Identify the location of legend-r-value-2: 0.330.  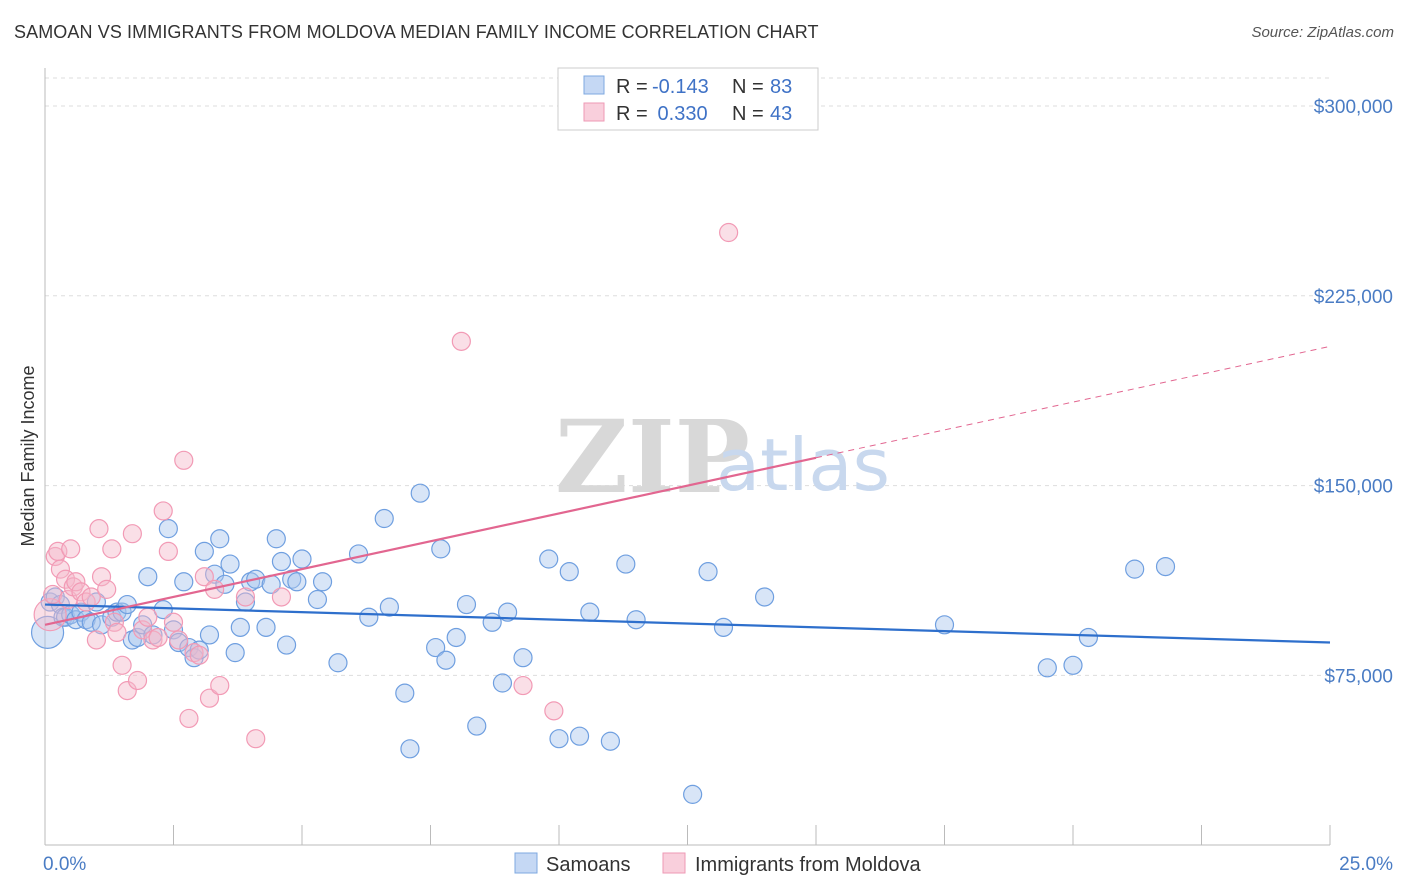
(680, 114).